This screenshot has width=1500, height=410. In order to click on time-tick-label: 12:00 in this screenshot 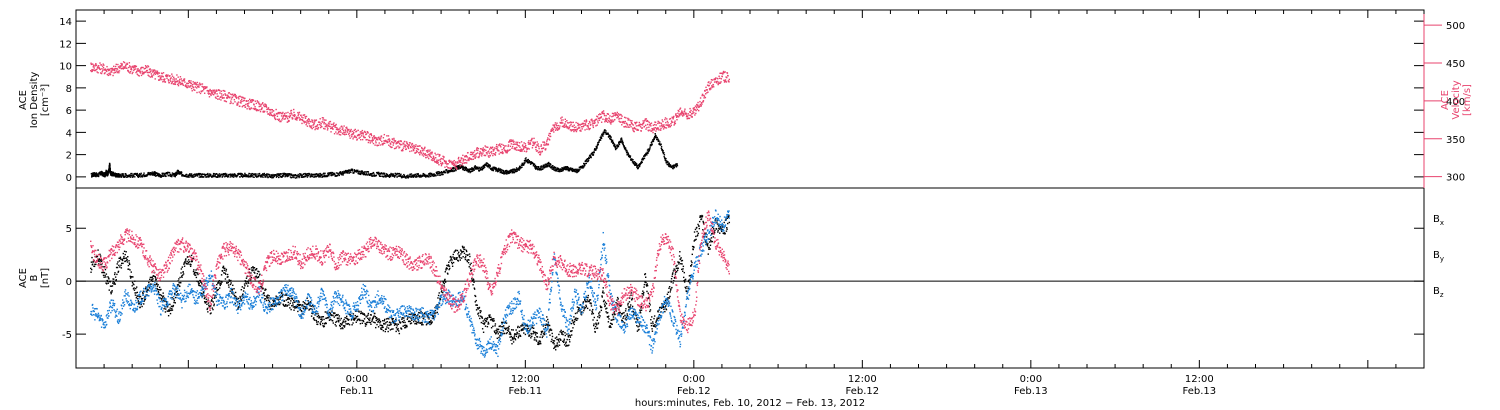, I will do `click(862, 379)`.